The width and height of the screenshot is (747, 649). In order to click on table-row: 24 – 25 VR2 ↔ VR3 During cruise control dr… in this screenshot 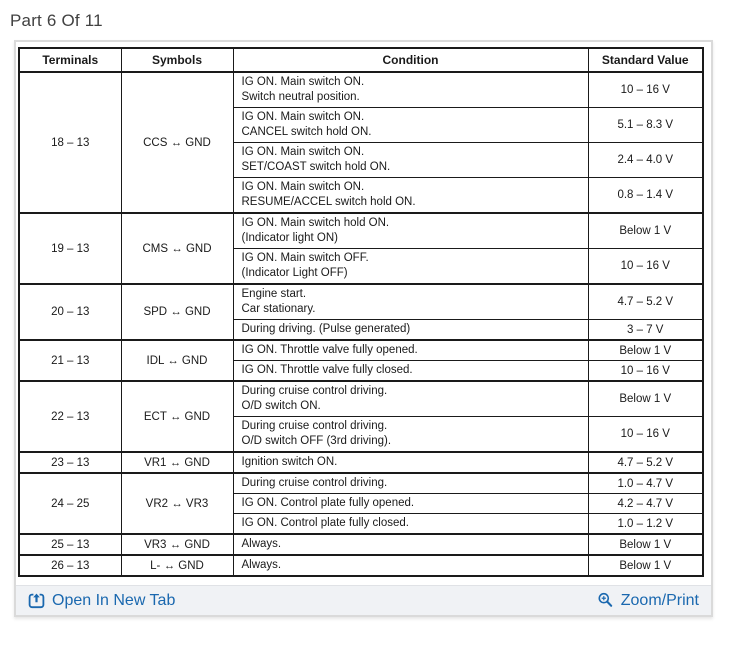, I will do `click(361, 503)`.